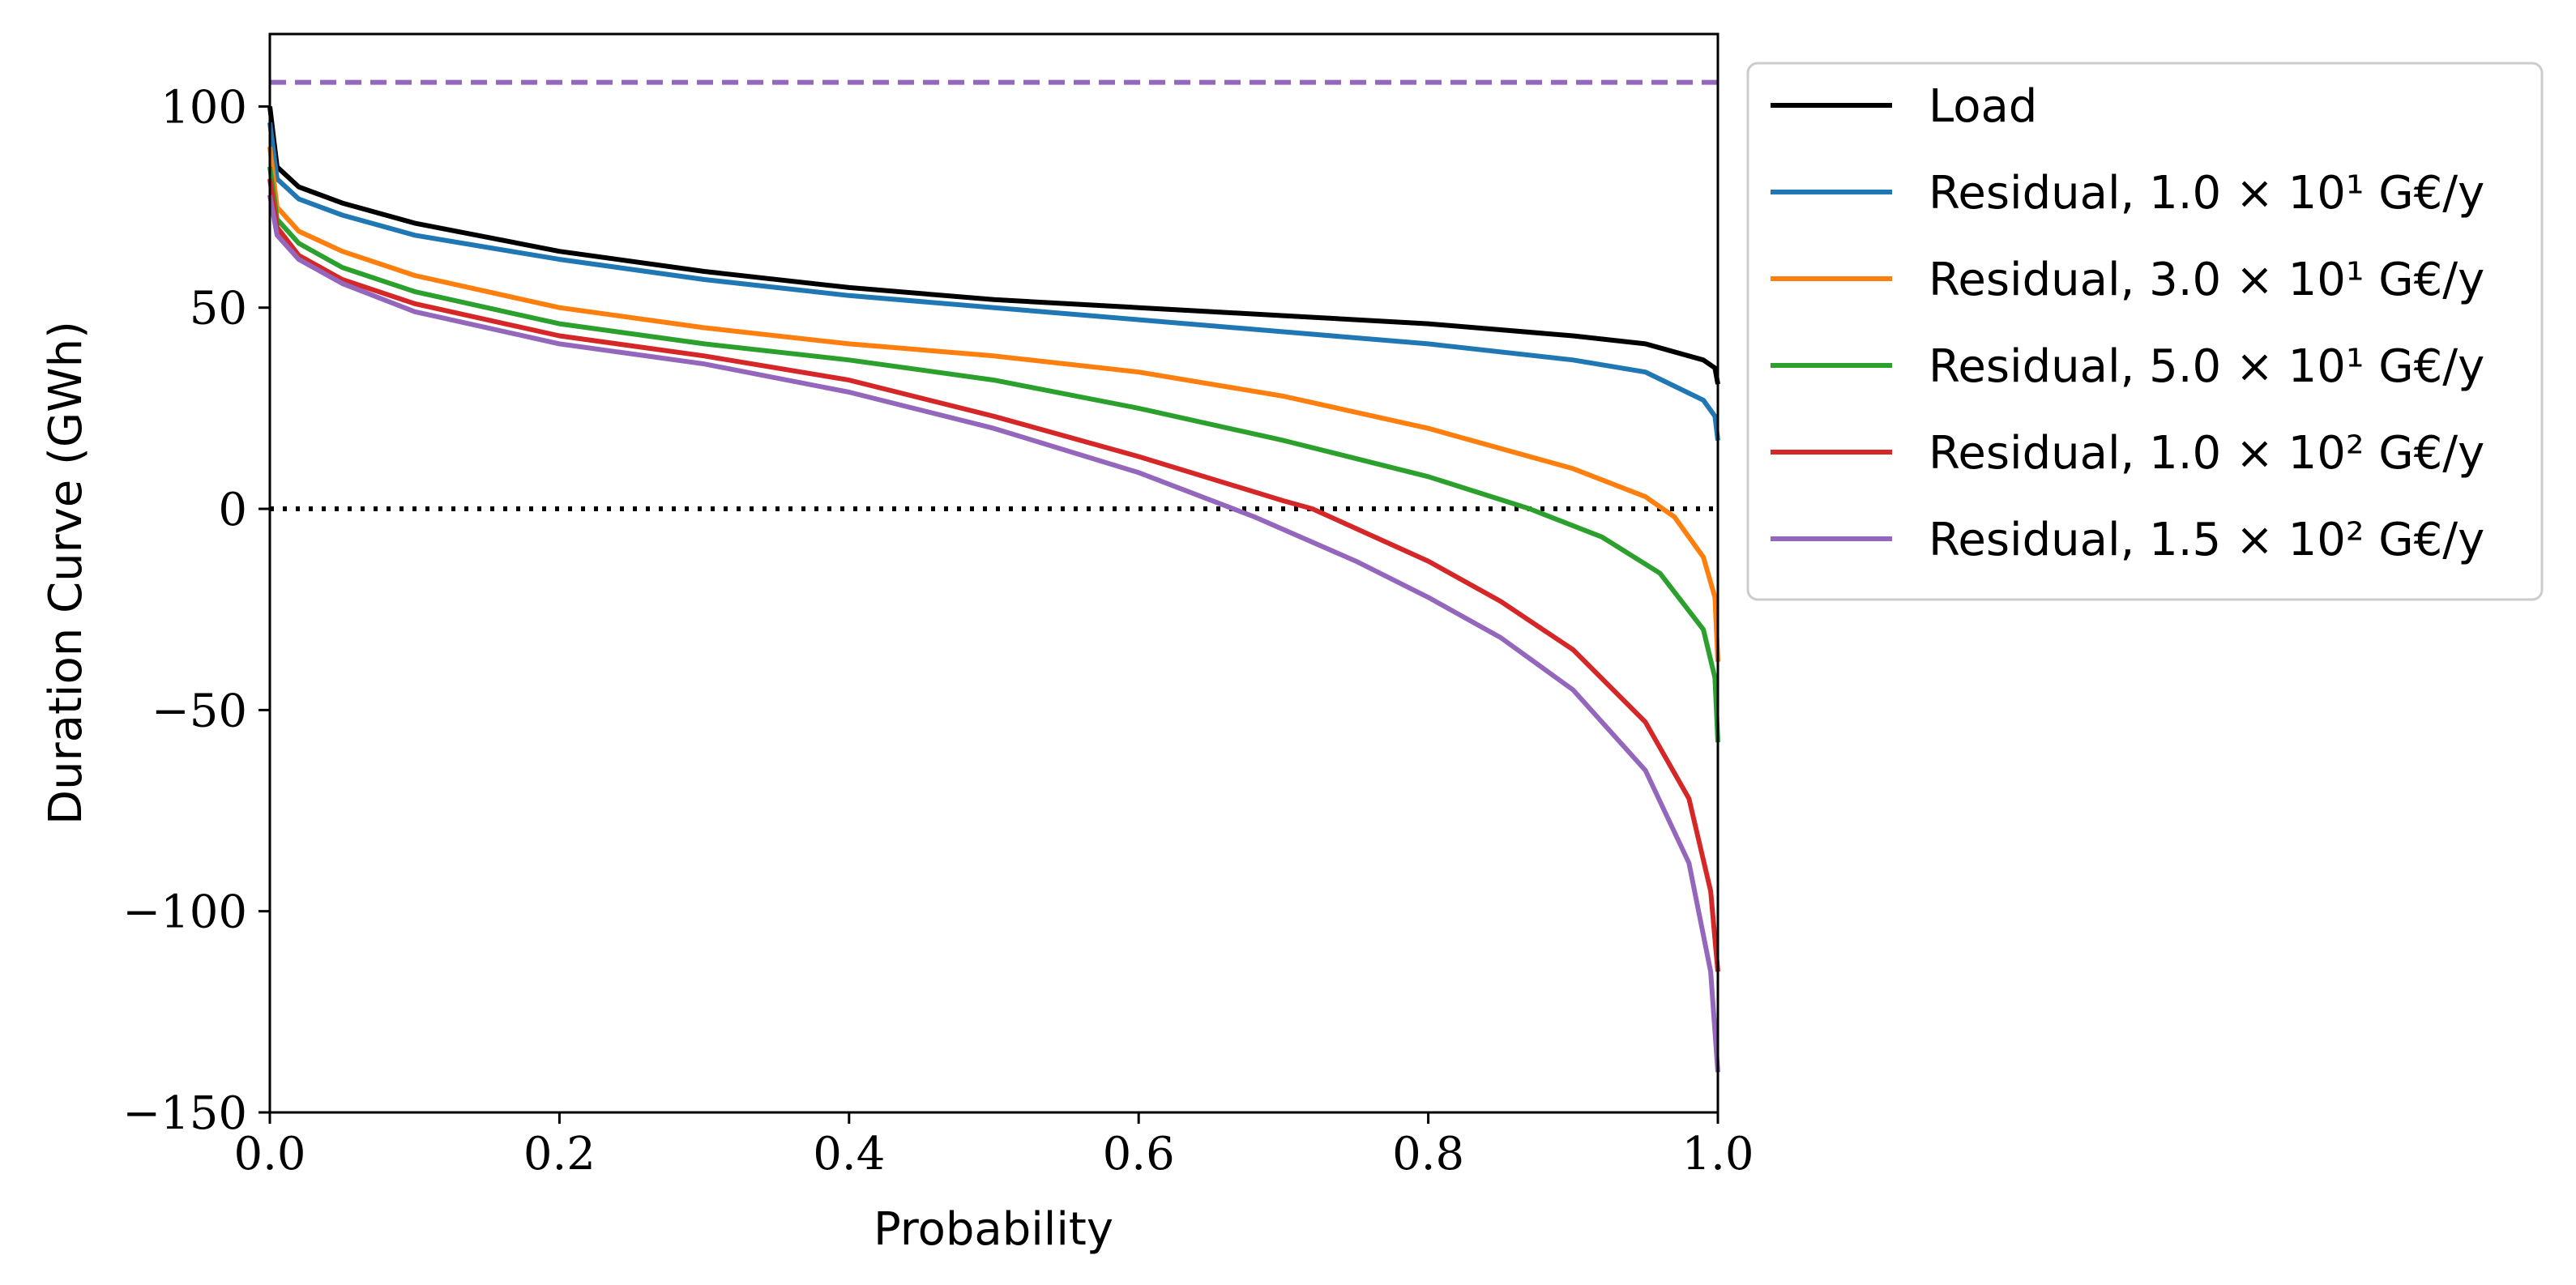 This screenshot has width=2576, height=1285. I want to click on x-tick-label: 0.0, so click(269, 1154).